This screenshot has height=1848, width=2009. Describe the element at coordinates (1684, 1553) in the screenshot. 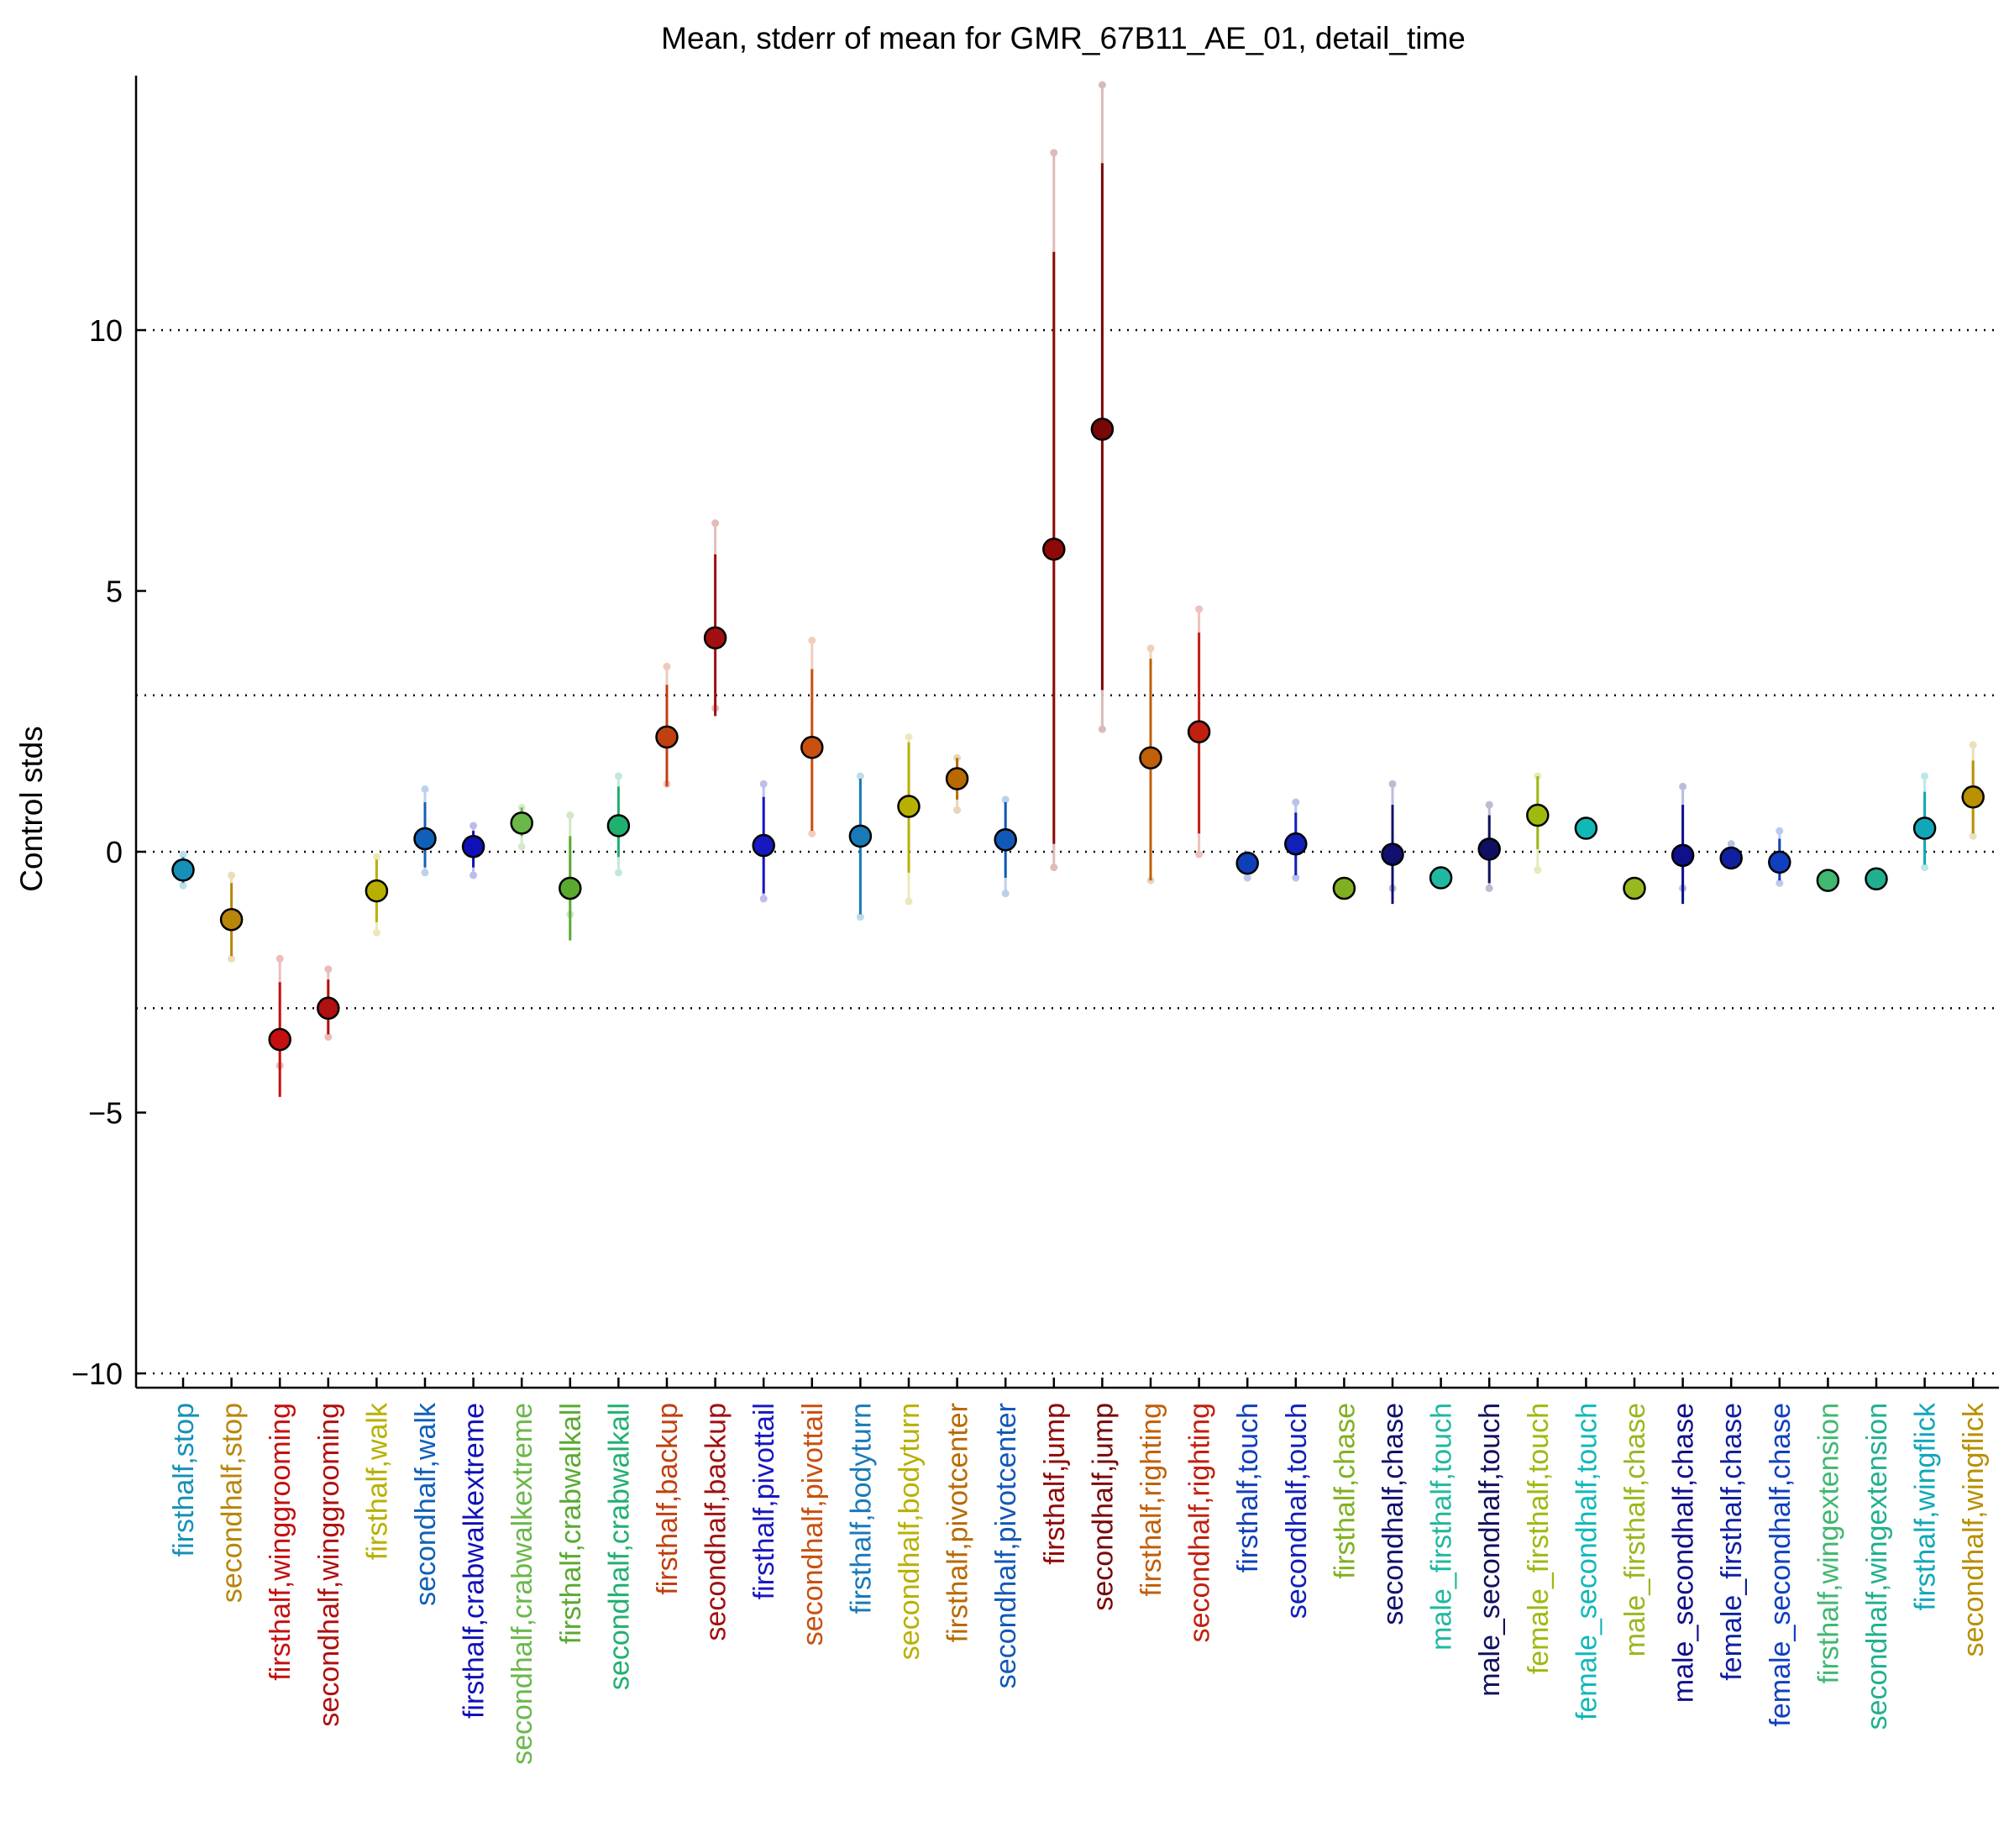

I see `x-tick-label: male_secondhalf,chase` at that location.